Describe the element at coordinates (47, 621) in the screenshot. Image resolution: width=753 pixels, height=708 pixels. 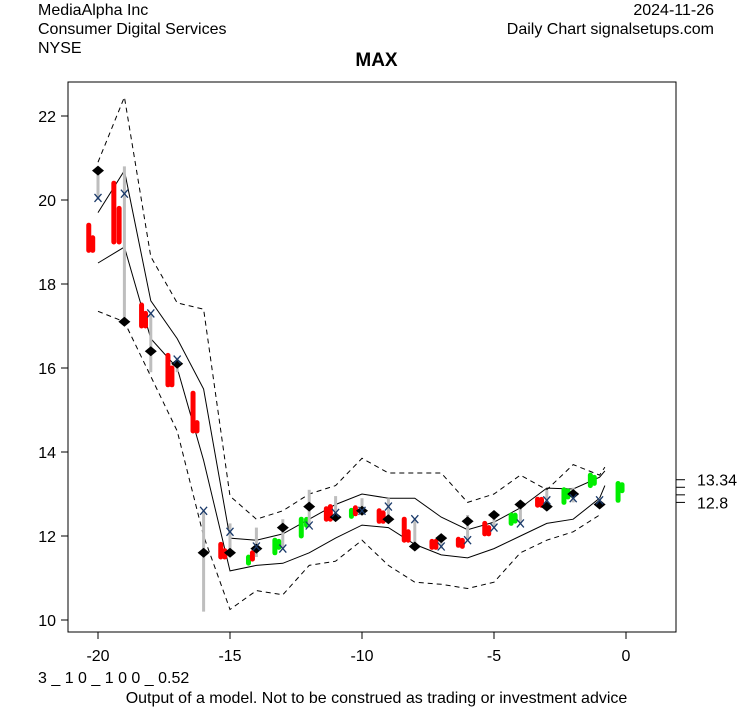
I see `y-tick-label: 10` at that location.